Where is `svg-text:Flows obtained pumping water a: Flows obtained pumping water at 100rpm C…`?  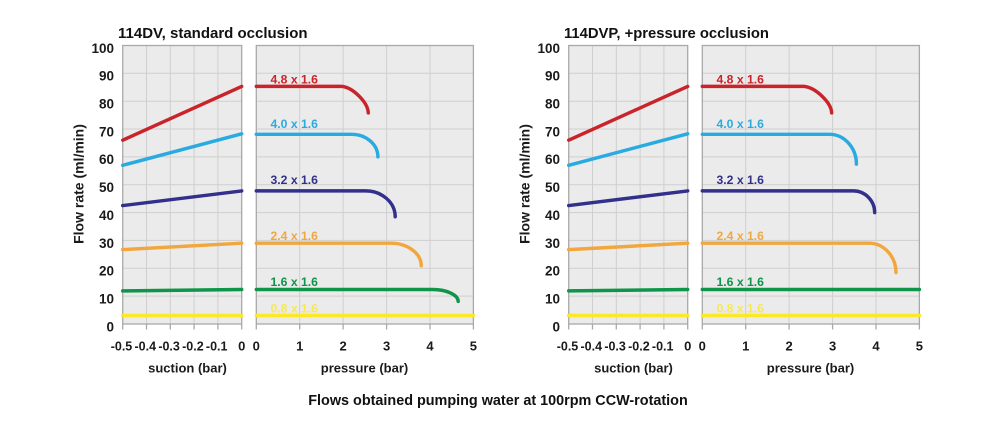
svg-text:Flows obtained pumping water a: Flows obtained pumping water at 100rpm C… is located at coordinates (497, 401).